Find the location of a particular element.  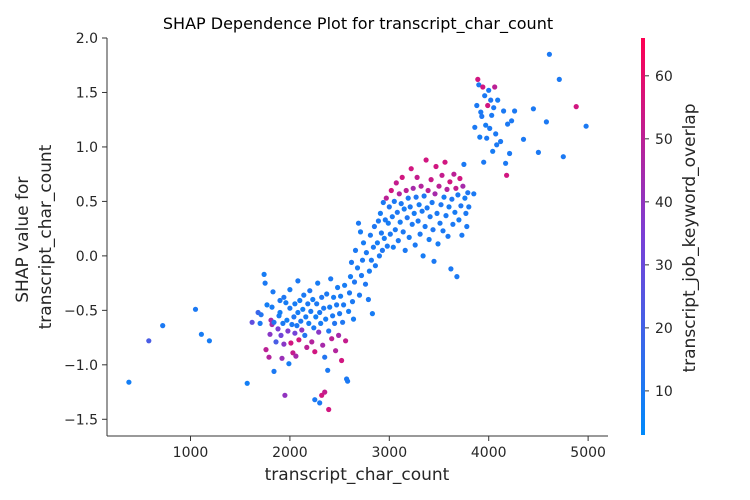

x-tick-label: 2000 is located at coordinates (290, 453).